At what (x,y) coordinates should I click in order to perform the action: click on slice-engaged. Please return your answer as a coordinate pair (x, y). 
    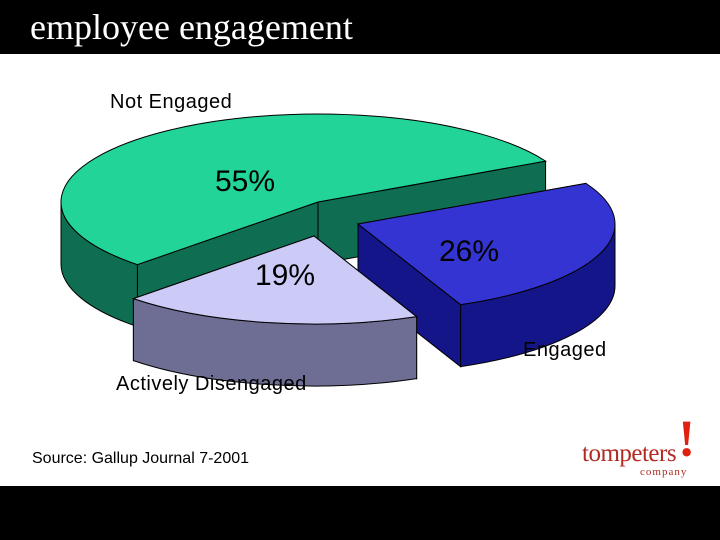
    Looking at the image, I should click on (486, 244).